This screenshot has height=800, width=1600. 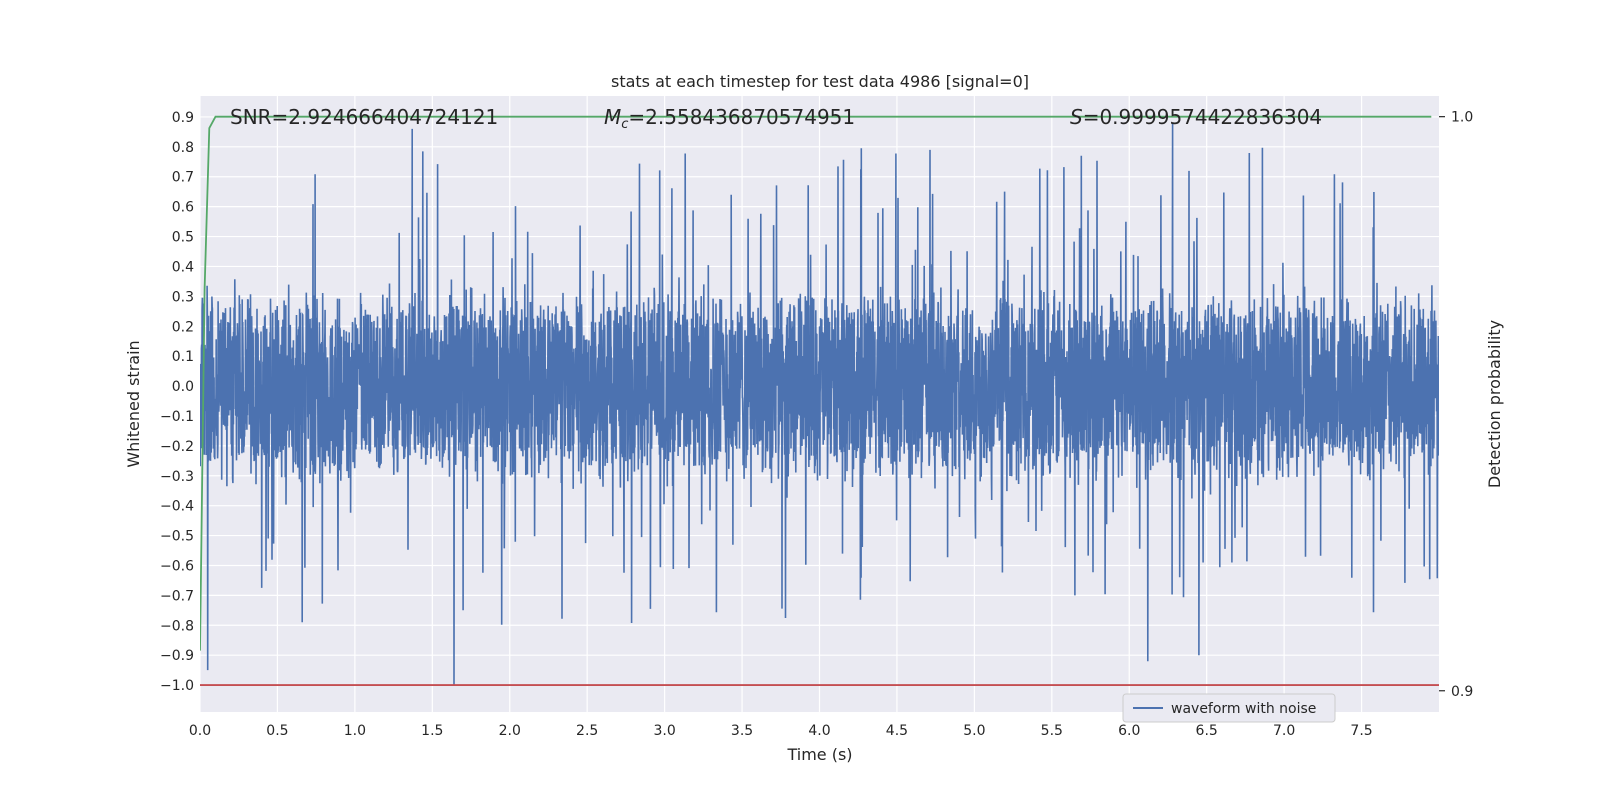 What do you see at coordinates (183, 148) in the screenshot?
I see `y-tick-label: 0.8` at bounding box center [183, 148].